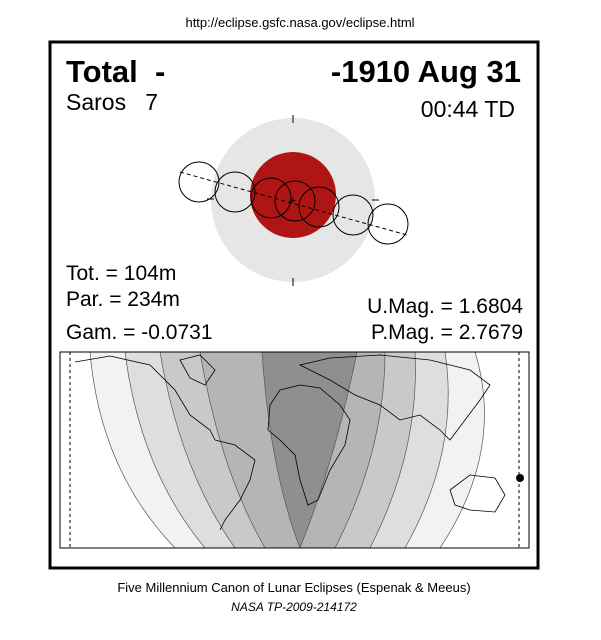 The image size is (601, 640). I want to click on moon-path, so click(293, 203).